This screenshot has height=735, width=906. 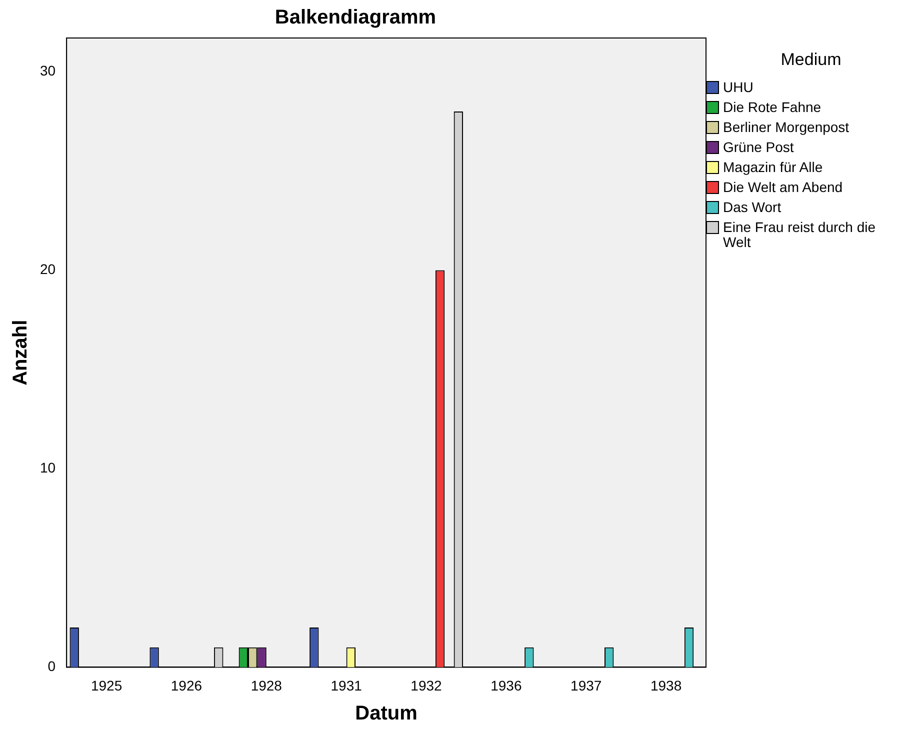 I want to click on x-axis-title: Datum, so click(x=386, y=713).